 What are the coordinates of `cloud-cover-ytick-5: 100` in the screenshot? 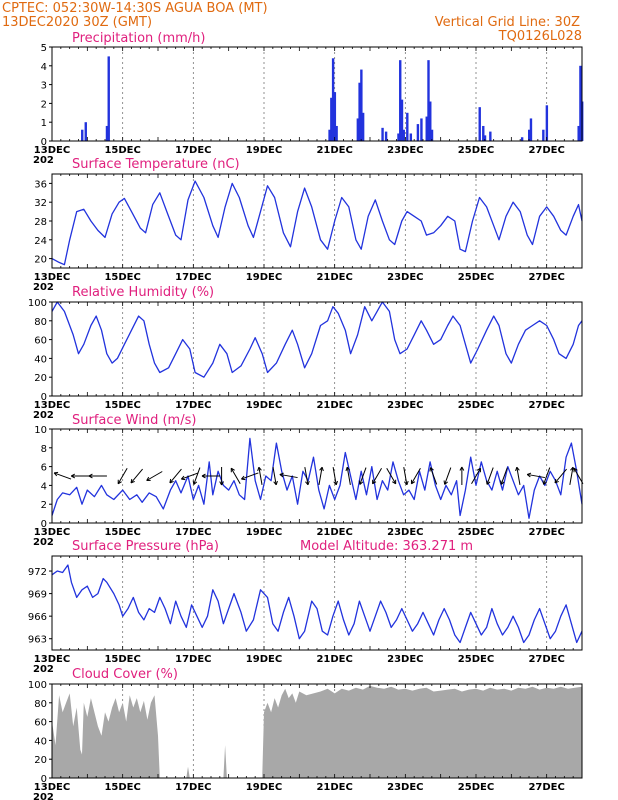 It's located at (37, 685).